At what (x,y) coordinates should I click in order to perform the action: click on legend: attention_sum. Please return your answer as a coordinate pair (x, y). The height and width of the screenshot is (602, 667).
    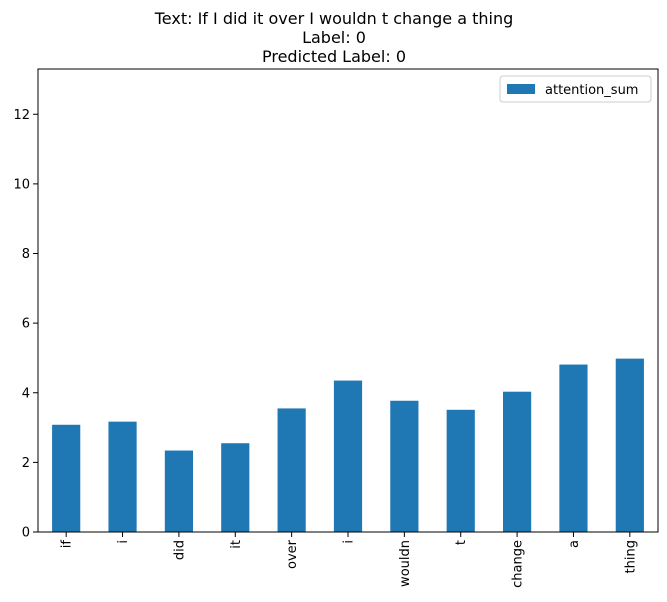
    Looking at the image, I should click on (575, 89).